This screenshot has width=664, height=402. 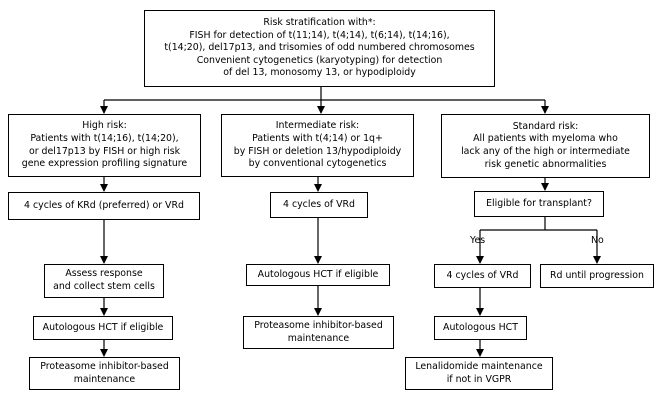 I want to click on yes-label: Yes, so click(x=478, y=240).